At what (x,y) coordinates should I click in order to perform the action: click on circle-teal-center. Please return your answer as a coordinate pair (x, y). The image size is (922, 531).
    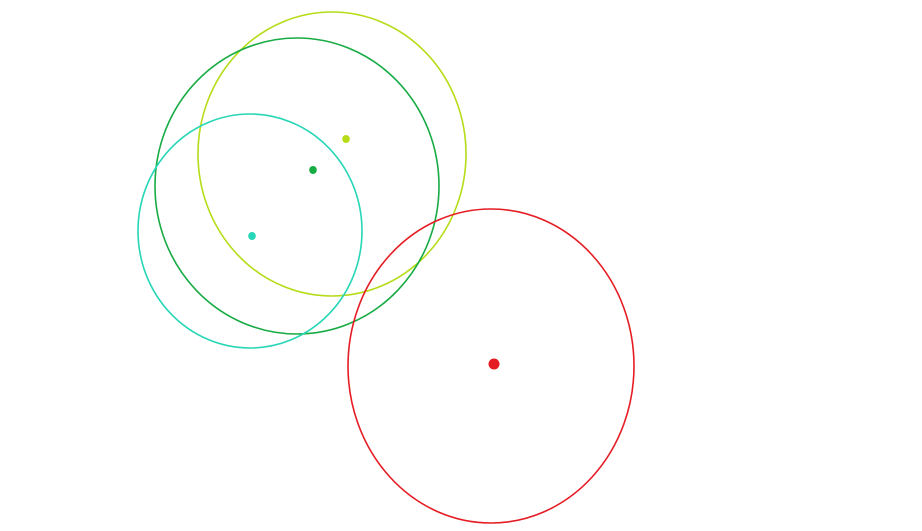
    Looking at the image, I should click on (252, 236).